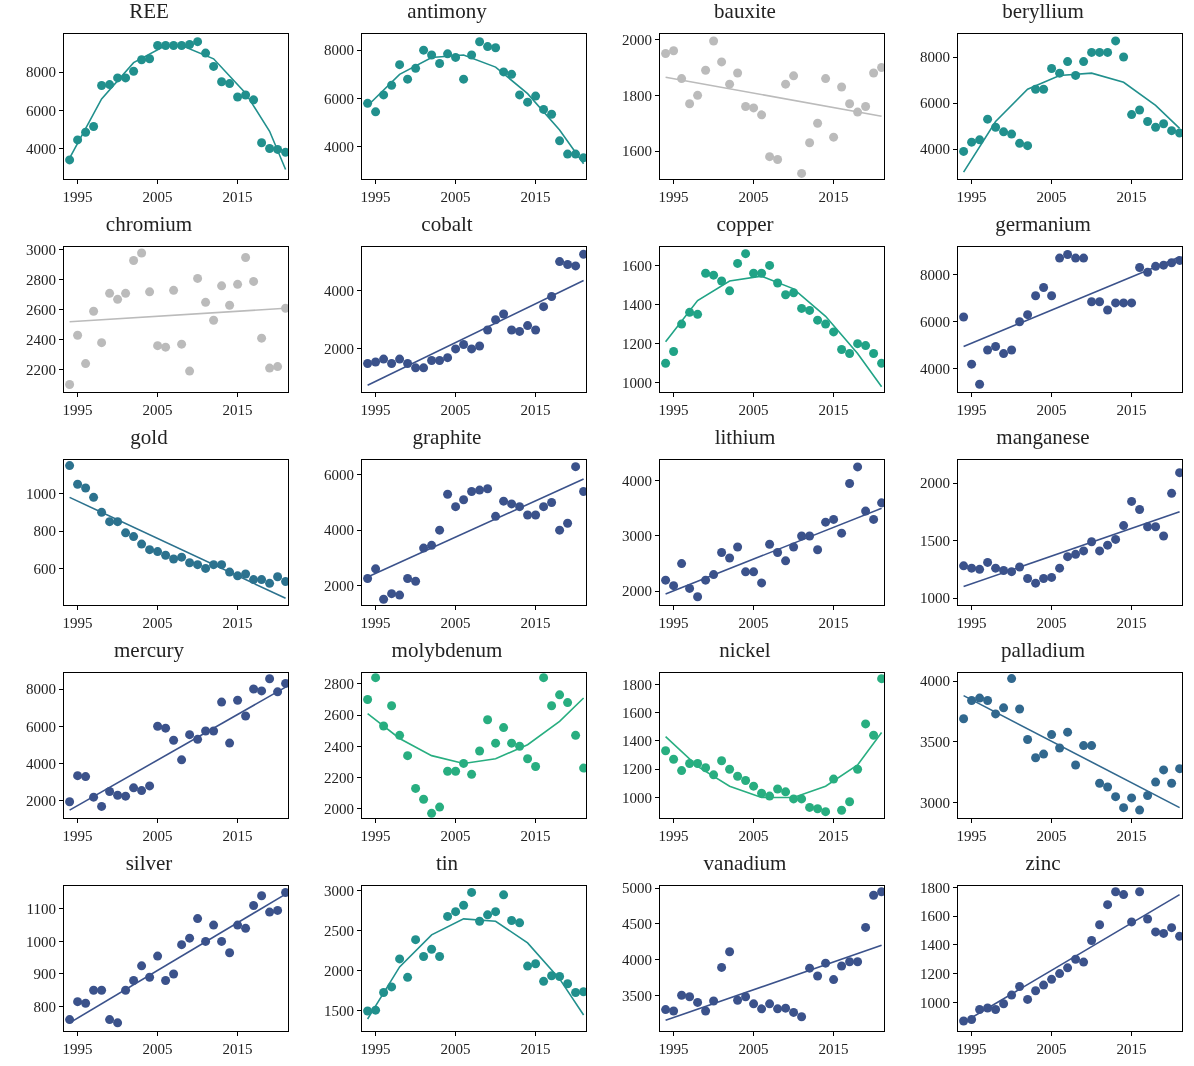 The image size is (1194, 1066). Describe the element at coordinates (637, 536) in the screenshot. I see `y-tick-label: 3000` at that location.